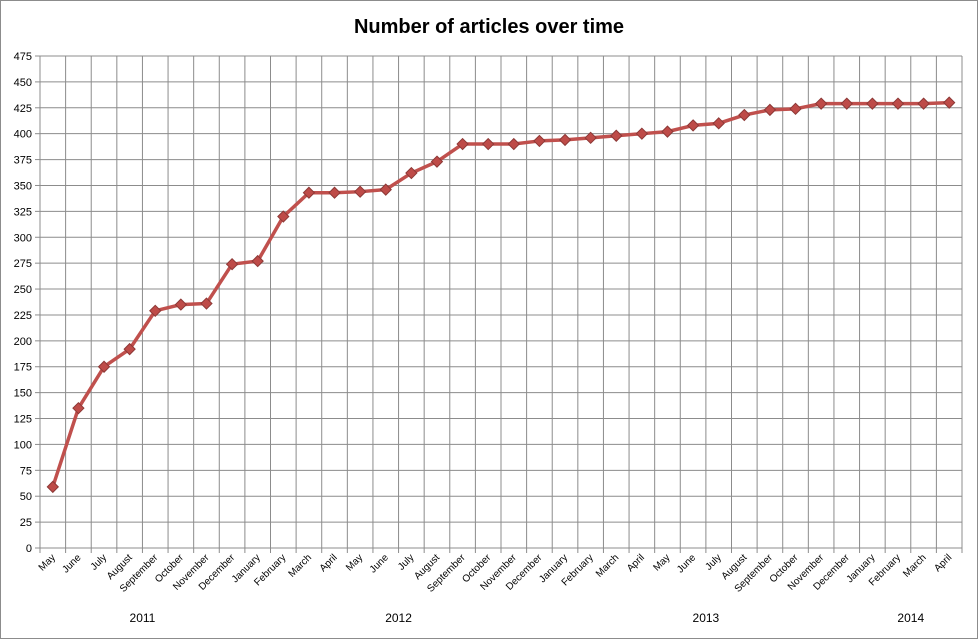 This screenshot has width=978, height=639. What do you see at coordinates (23, 264) in the screenshot?
I see `y-tick-label: 275` at bounding box center [23, 264].